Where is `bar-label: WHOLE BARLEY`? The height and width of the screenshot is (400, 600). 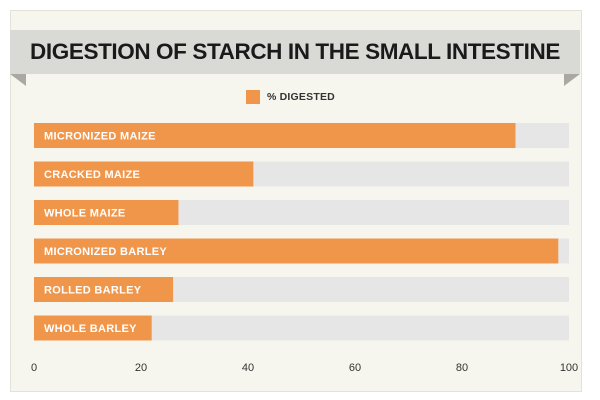
bar-label: WHOLE BARLEY is located at coordinates (90, 329).